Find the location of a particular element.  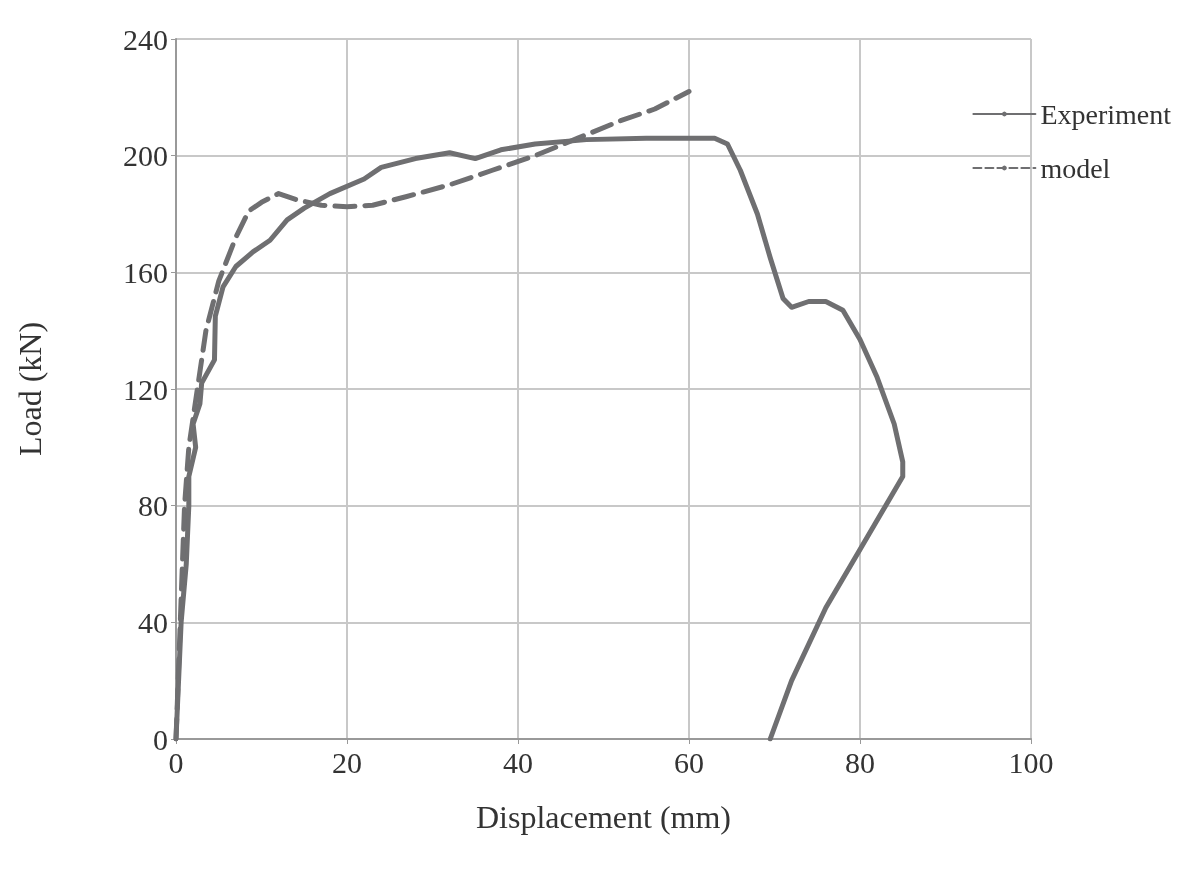

x-tick-label: 40 is located at coordinates (518, 762).